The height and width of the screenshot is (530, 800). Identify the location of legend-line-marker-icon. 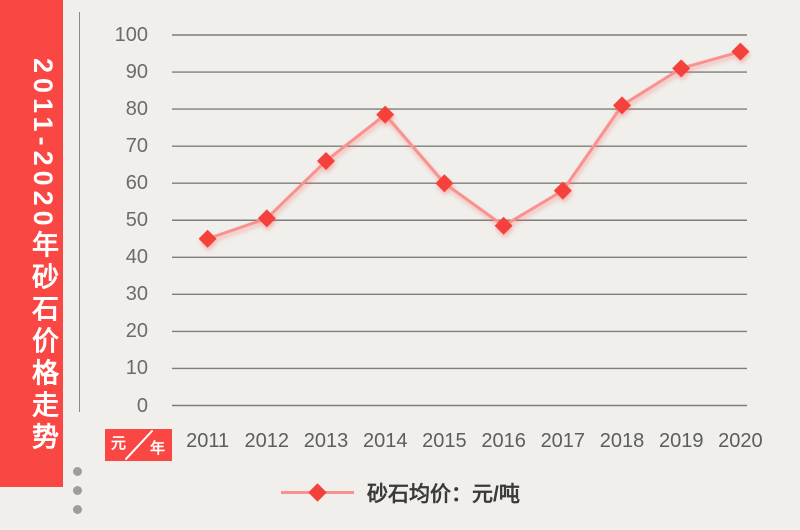
(317, 492).